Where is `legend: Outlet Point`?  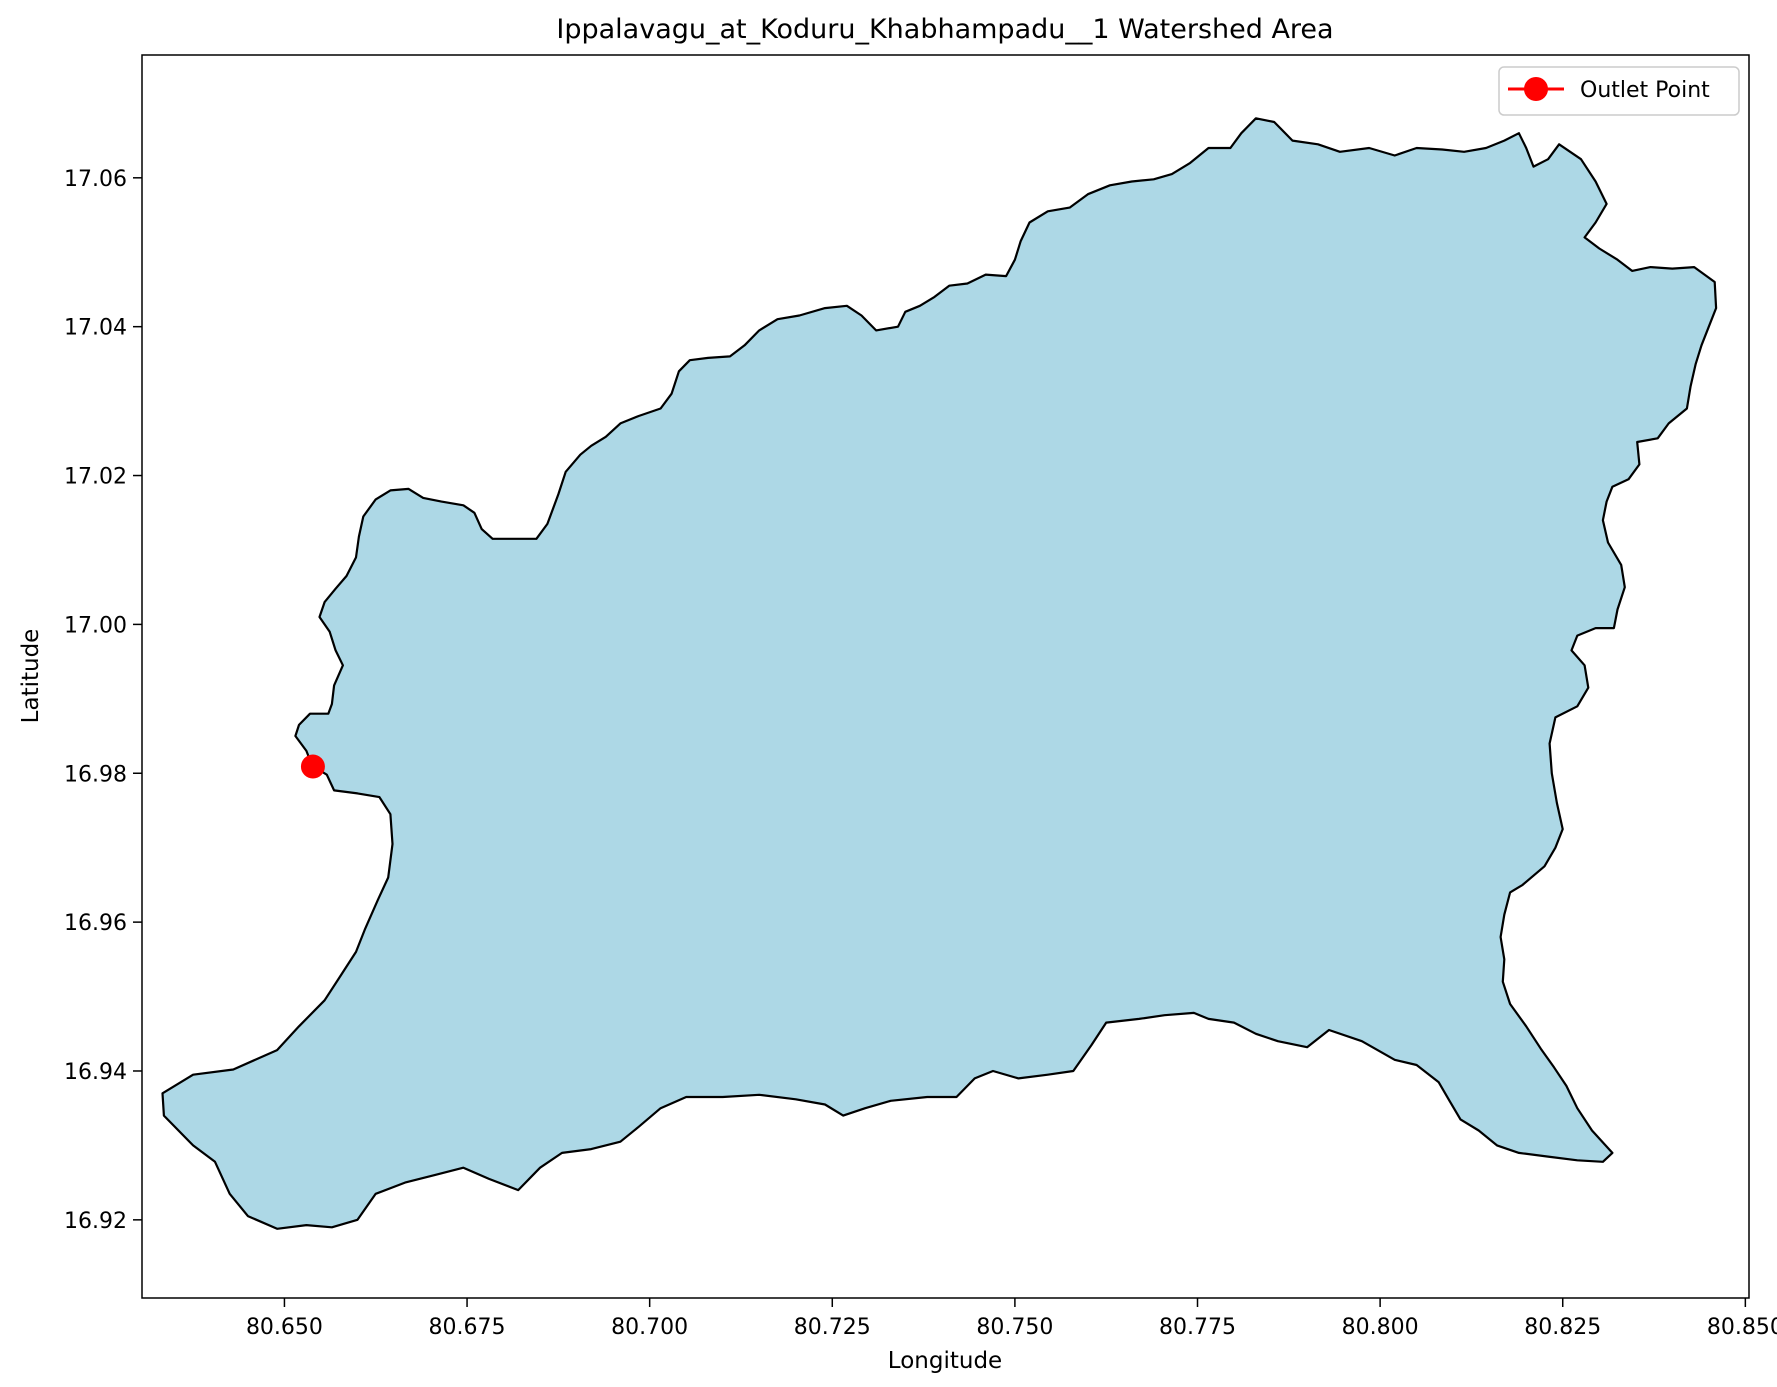
legend: Outlet Point is located at coordinates (1619, 91).